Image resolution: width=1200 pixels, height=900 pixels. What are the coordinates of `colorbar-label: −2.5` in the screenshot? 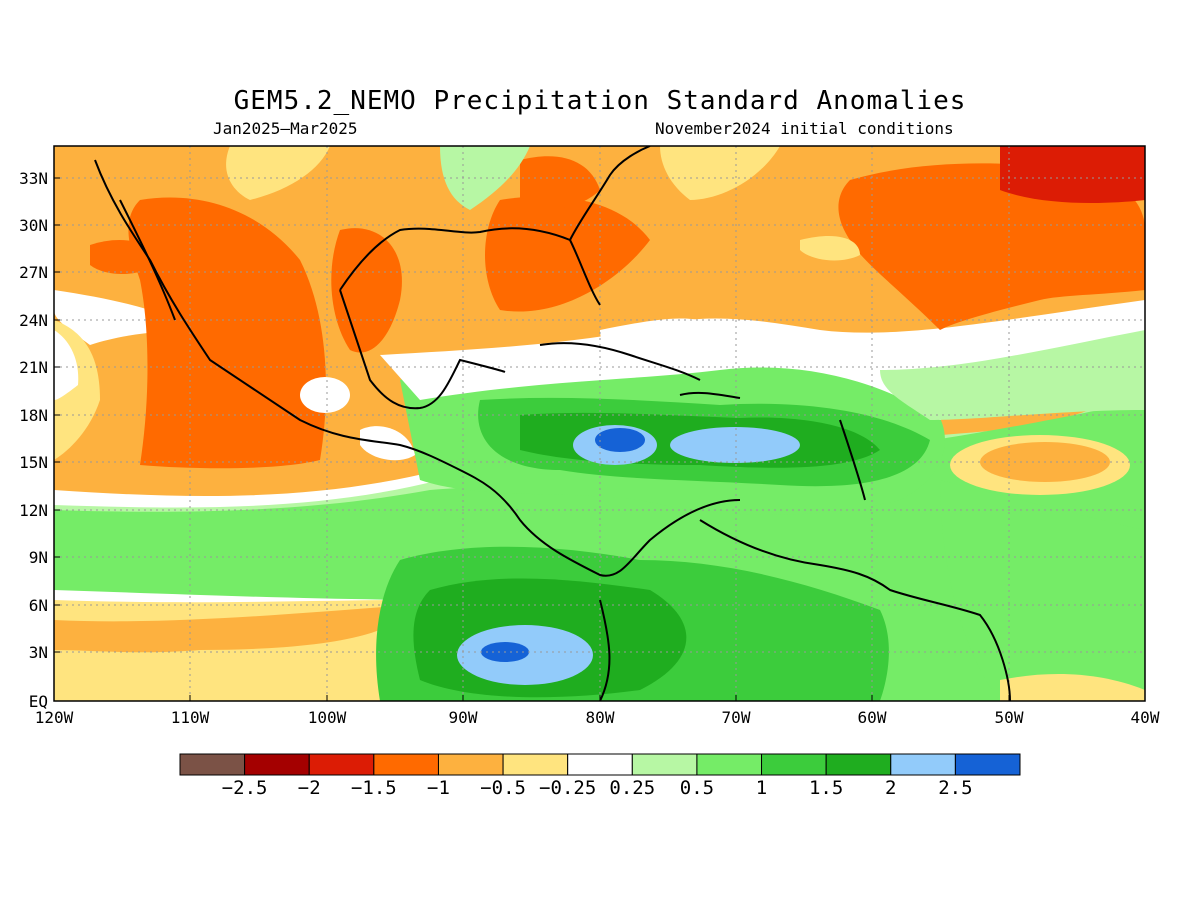 It's located at (245, 788).